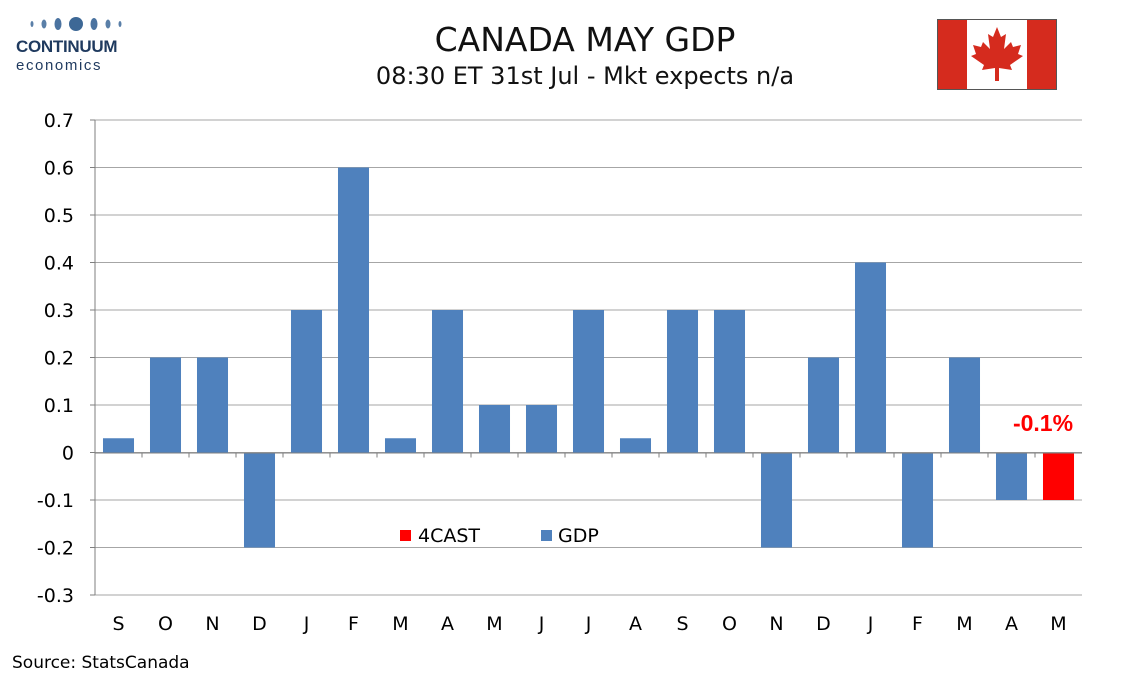  I want to click on chart-title: CANADA MAY GDP, so click(585, 39).